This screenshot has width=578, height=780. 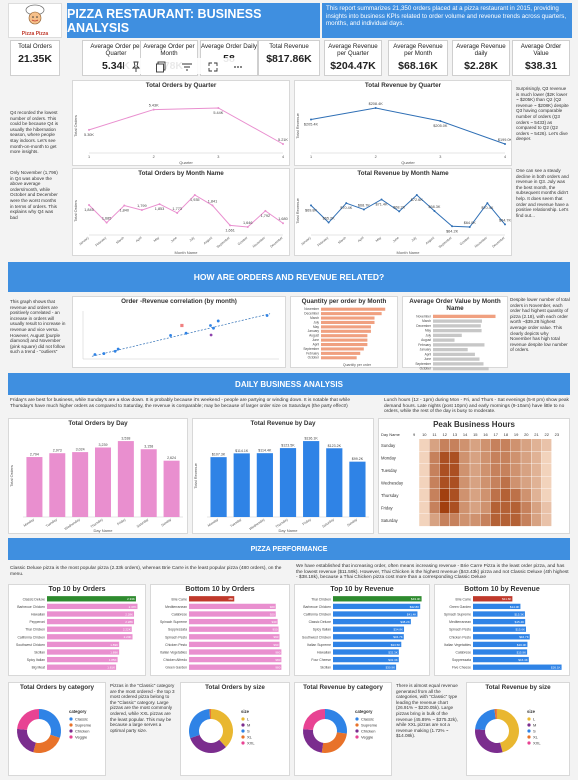 I want to click on donut-slice, so click(x=200, y=724).